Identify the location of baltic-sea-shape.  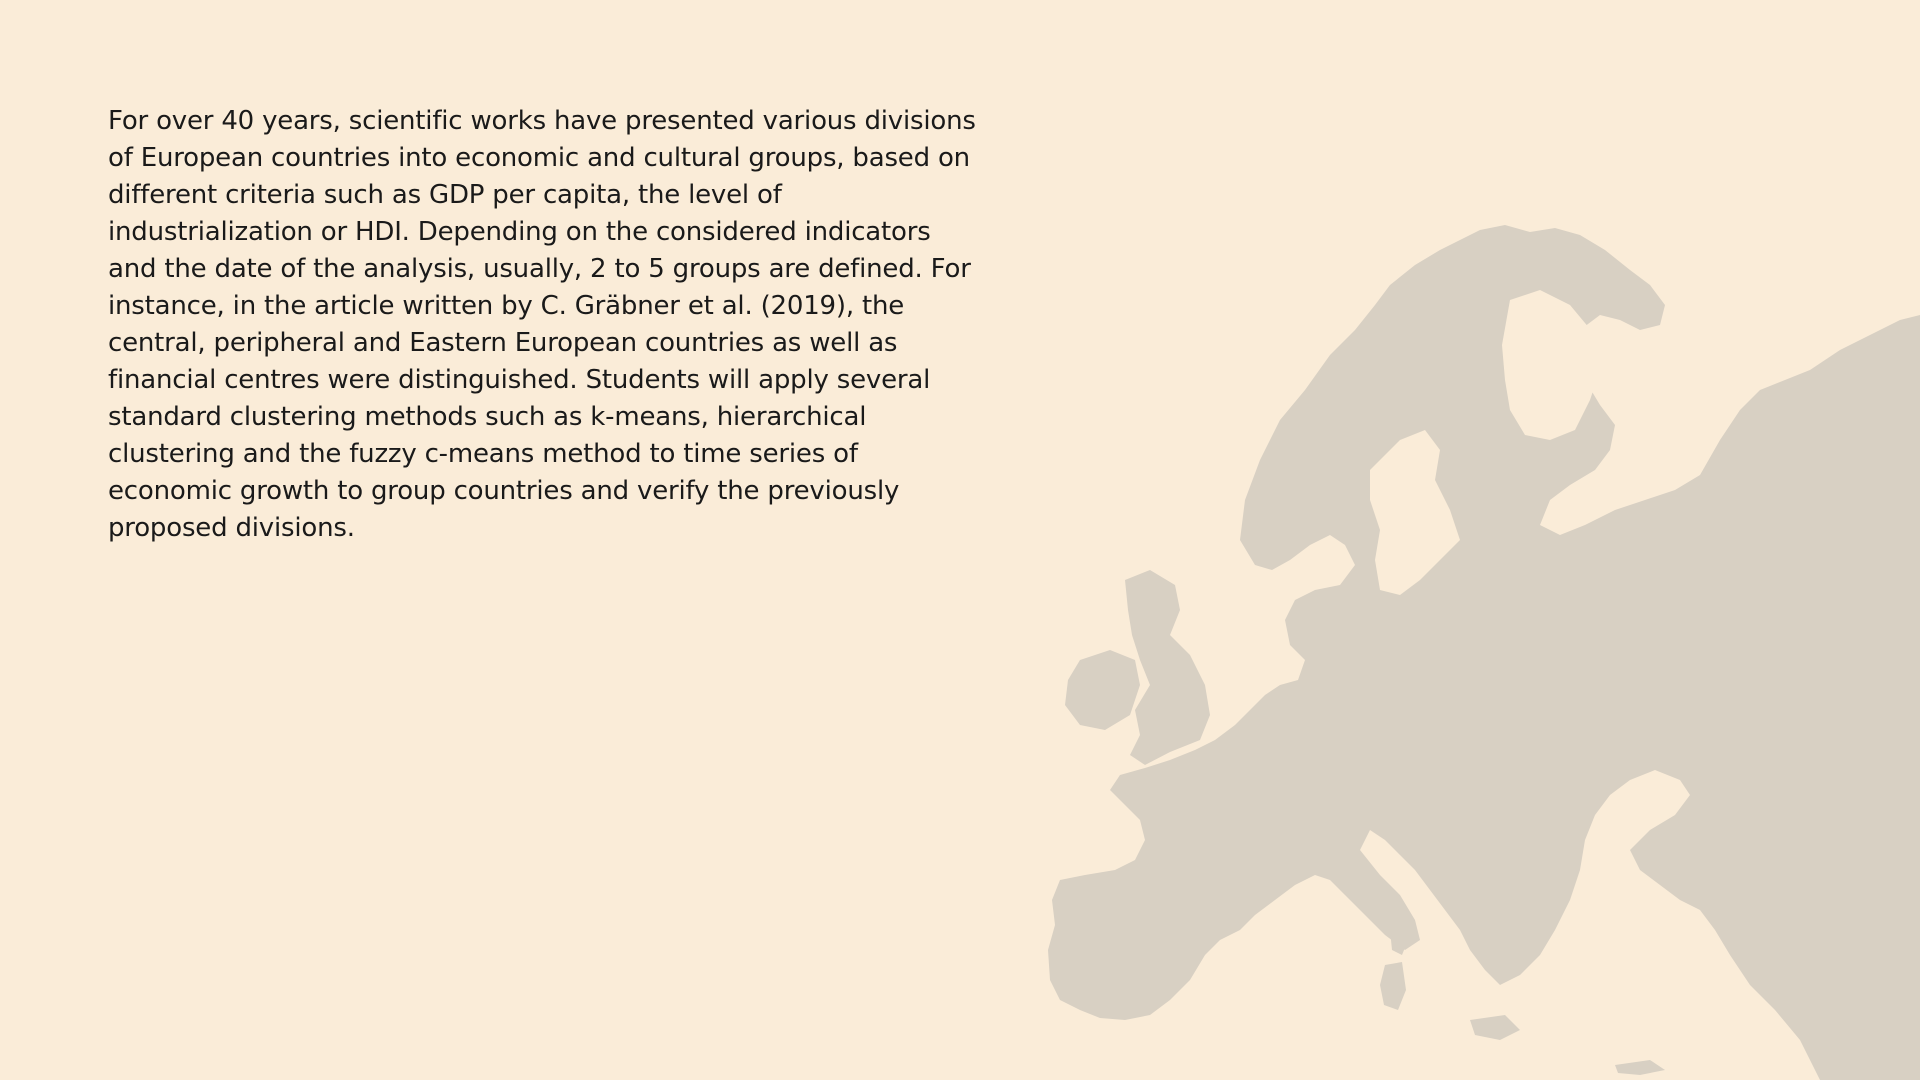
(1415, 512).